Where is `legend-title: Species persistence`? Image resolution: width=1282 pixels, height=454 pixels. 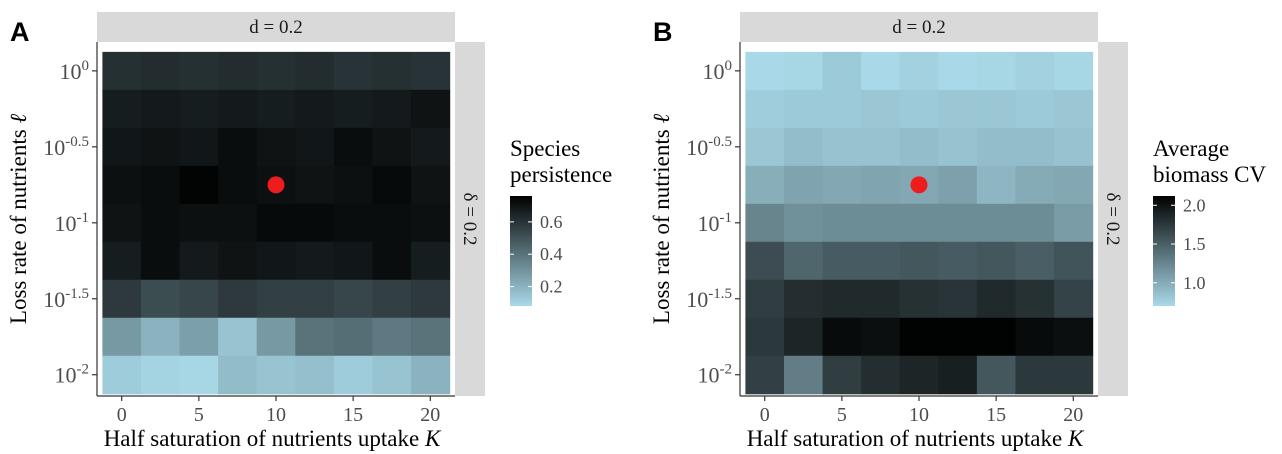
legend-title: Species persistence is located at coordinates (561, 161).